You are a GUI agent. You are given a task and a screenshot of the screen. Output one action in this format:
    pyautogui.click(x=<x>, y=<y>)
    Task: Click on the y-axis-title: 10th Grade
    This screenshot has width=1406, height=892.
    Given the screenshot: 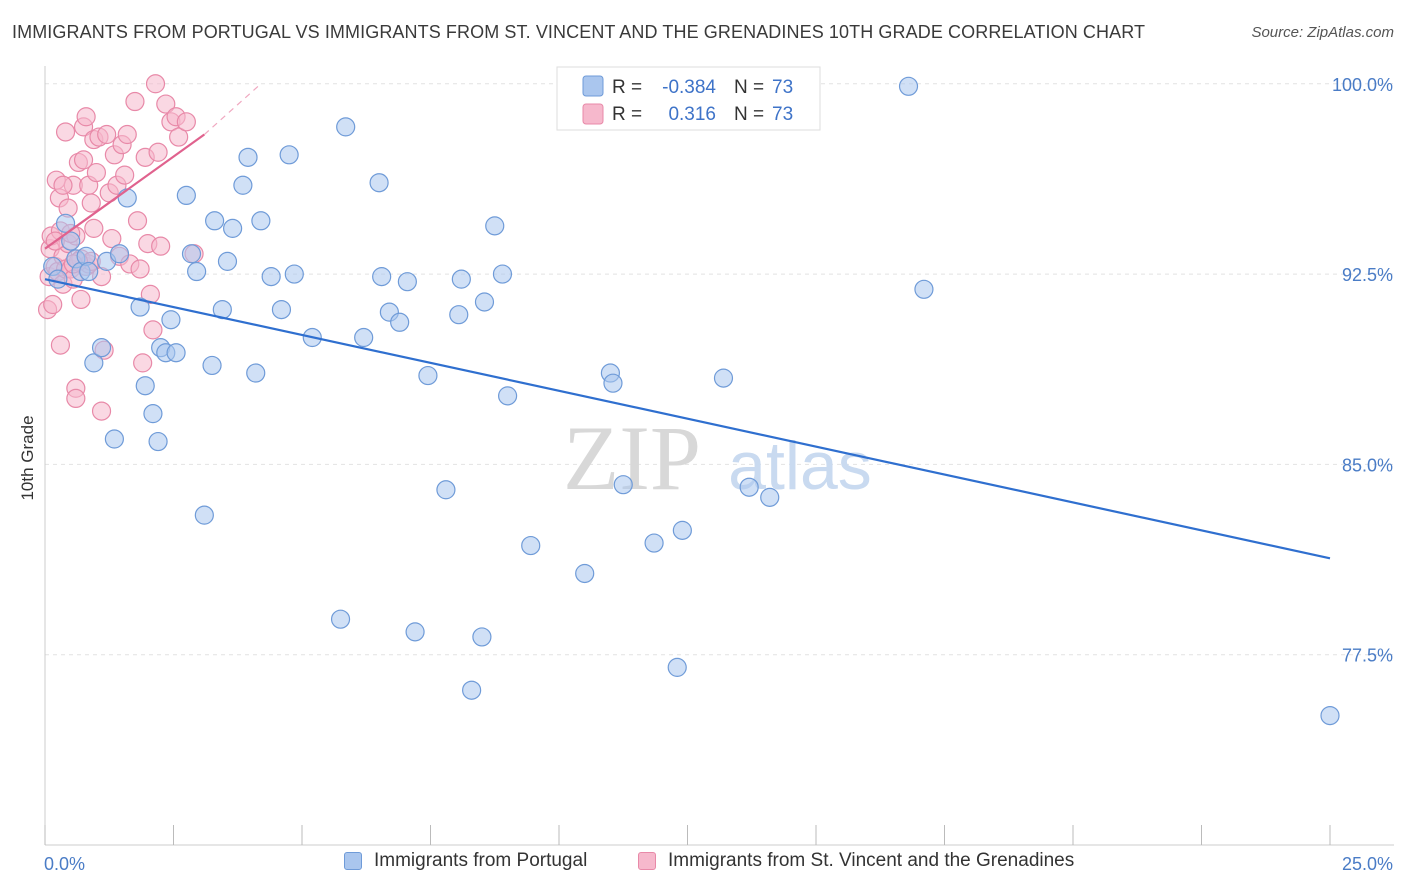 What is the action you would take?
    pyautogui.click(x=27, y=457)
    